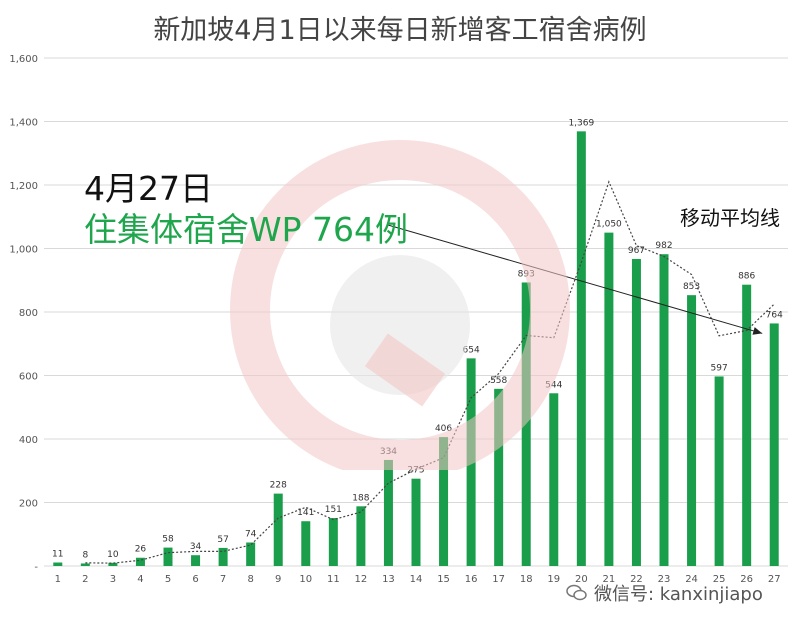 Image resolution: width=800 pixels, height=624 pixels. What do you see at coordinates (223, 579) in the screenshot?
I see `x-tick-label: 7` at bounding box center [223, 579].